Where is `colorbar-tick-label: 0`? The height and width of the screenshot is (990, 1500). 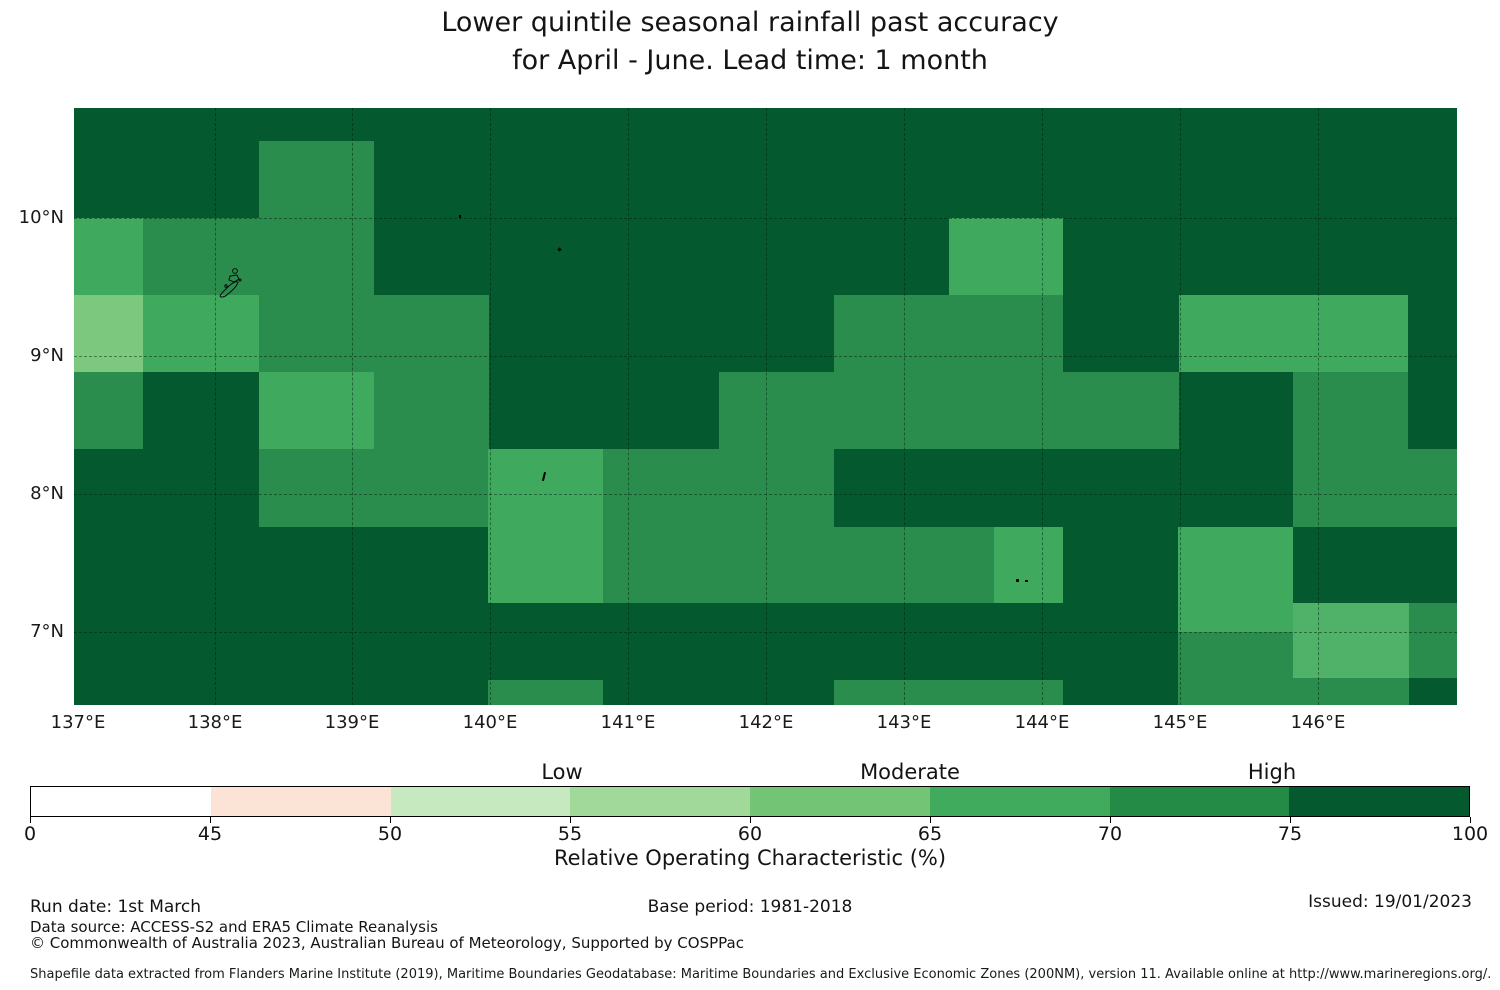
colorbar-tick-label: 0 is located at coordinates (30, 834).